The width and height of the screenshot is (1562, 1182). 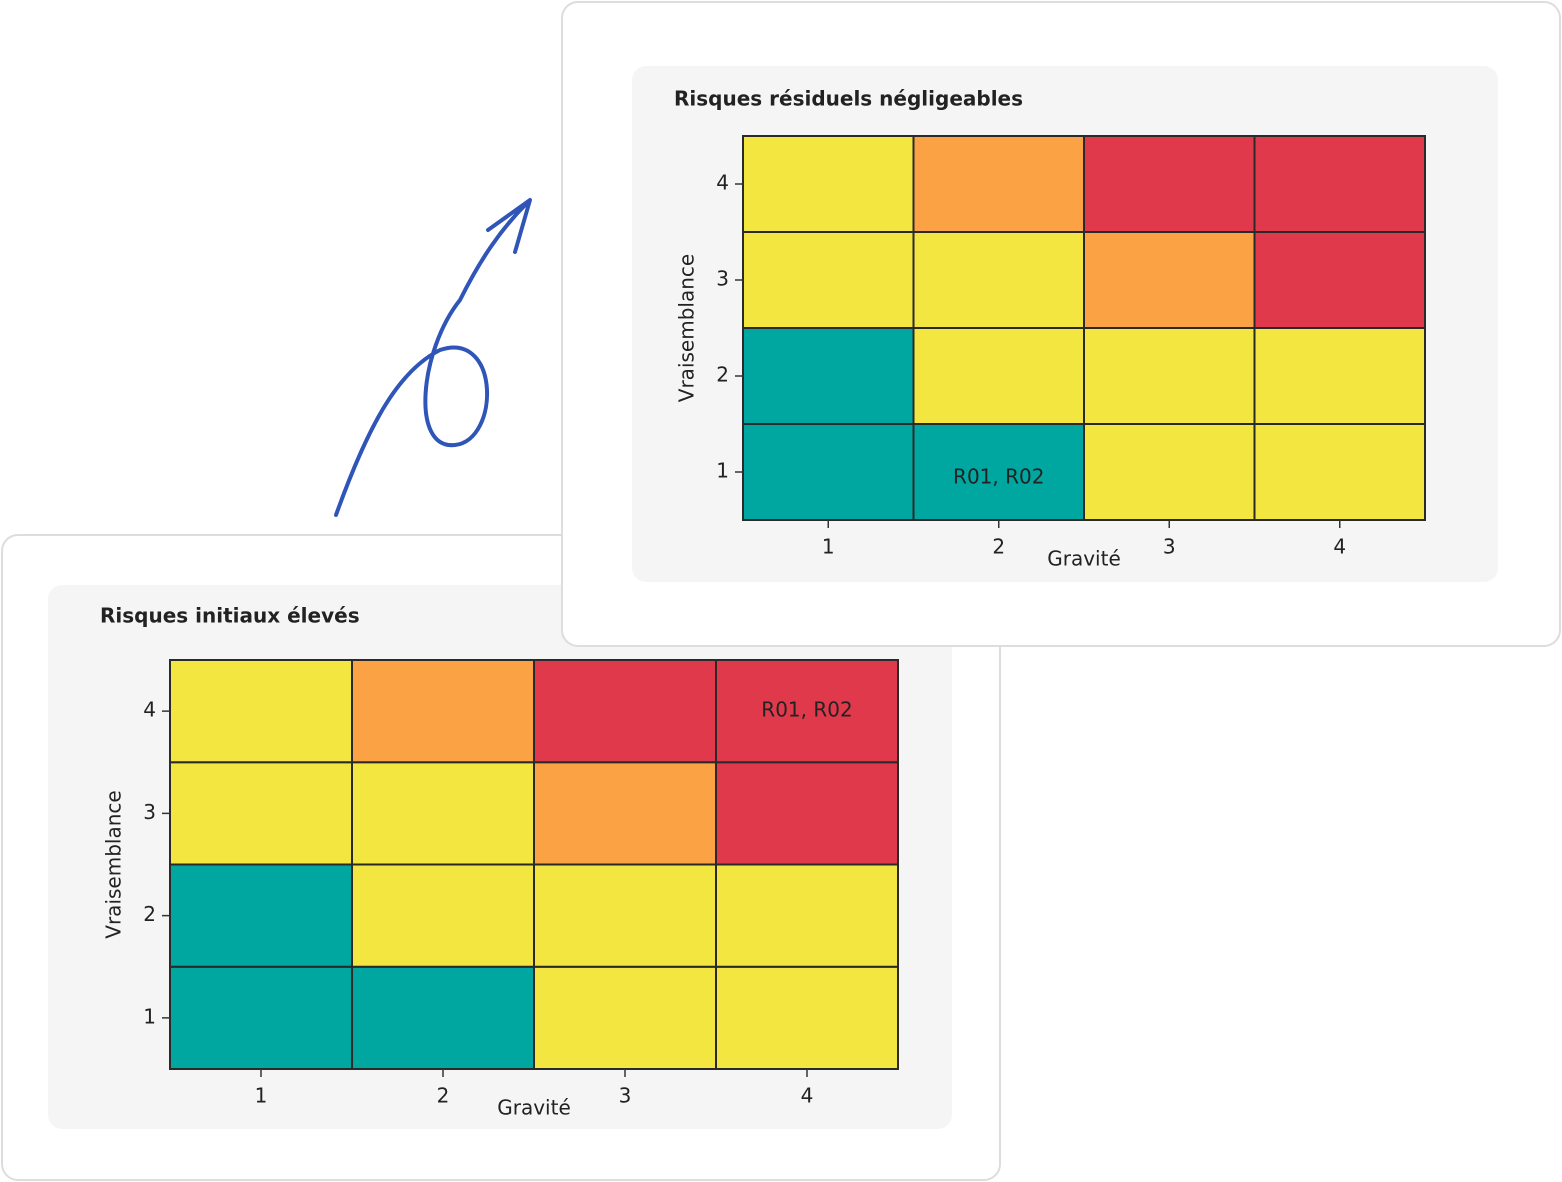 I want to click on arrow, so click(x=433, y=357).